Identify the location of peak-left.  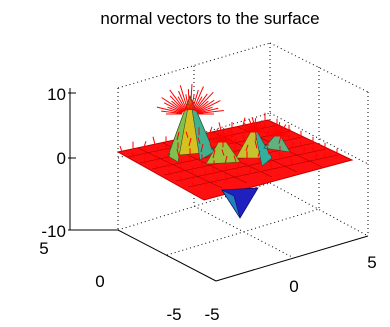
(223, 150).